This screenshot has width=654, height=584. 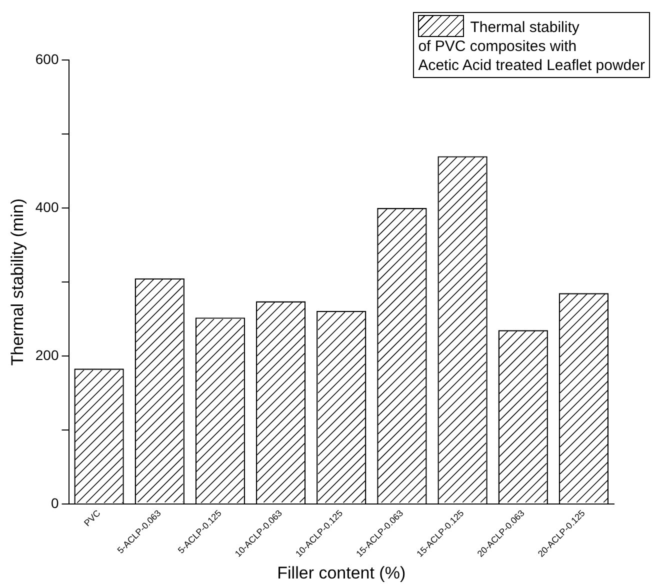 What do you see at coordinates (531, 46) in the screenshot?
I see `legend-label: Thermal stability of PVC composites with Acetic Acid treated Leaflet powder` at bounding box center [531, 46].